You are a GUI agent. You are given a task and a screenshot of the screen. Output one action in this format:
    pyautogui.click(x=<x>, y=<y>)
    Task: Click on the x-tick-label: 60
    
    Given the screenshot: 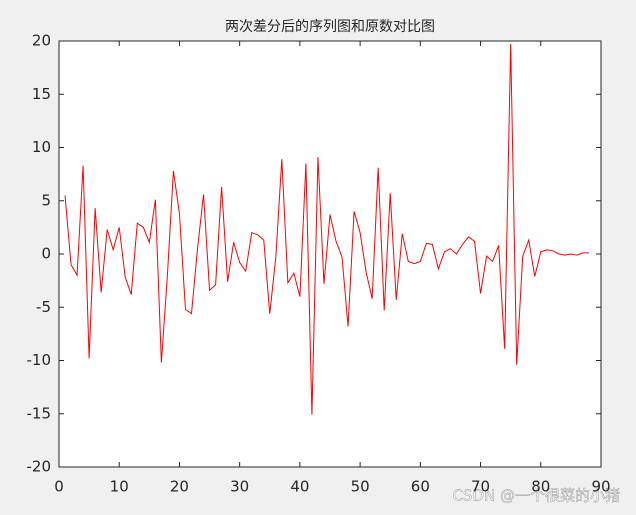 What is the action you would take?
    pyautogui.click(x=420, y=487)
    